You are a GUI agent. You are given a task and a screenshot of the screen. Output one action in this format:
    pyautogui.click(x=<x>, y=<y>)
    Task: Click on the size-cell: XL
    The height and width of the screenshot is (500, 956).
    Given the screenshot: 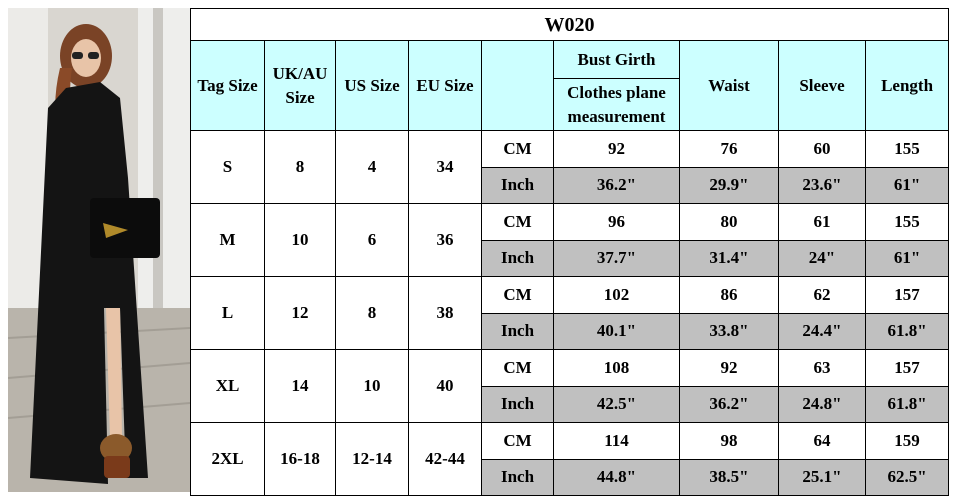 What is the action you would take?
    pyautogui.click(x=227, y=386)
    